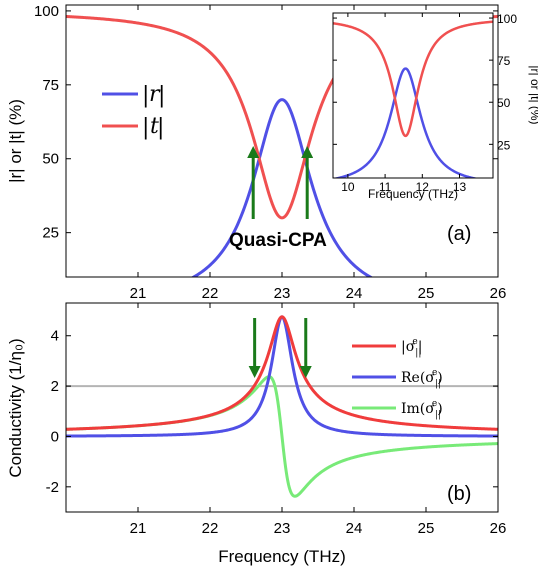 Image resolution: width=538 pixels, height=573 pixels. What do you see at coordinates (52, 487) in the screenshot?
I see `y-tick-label: -2` at bounding box center [52, 487].